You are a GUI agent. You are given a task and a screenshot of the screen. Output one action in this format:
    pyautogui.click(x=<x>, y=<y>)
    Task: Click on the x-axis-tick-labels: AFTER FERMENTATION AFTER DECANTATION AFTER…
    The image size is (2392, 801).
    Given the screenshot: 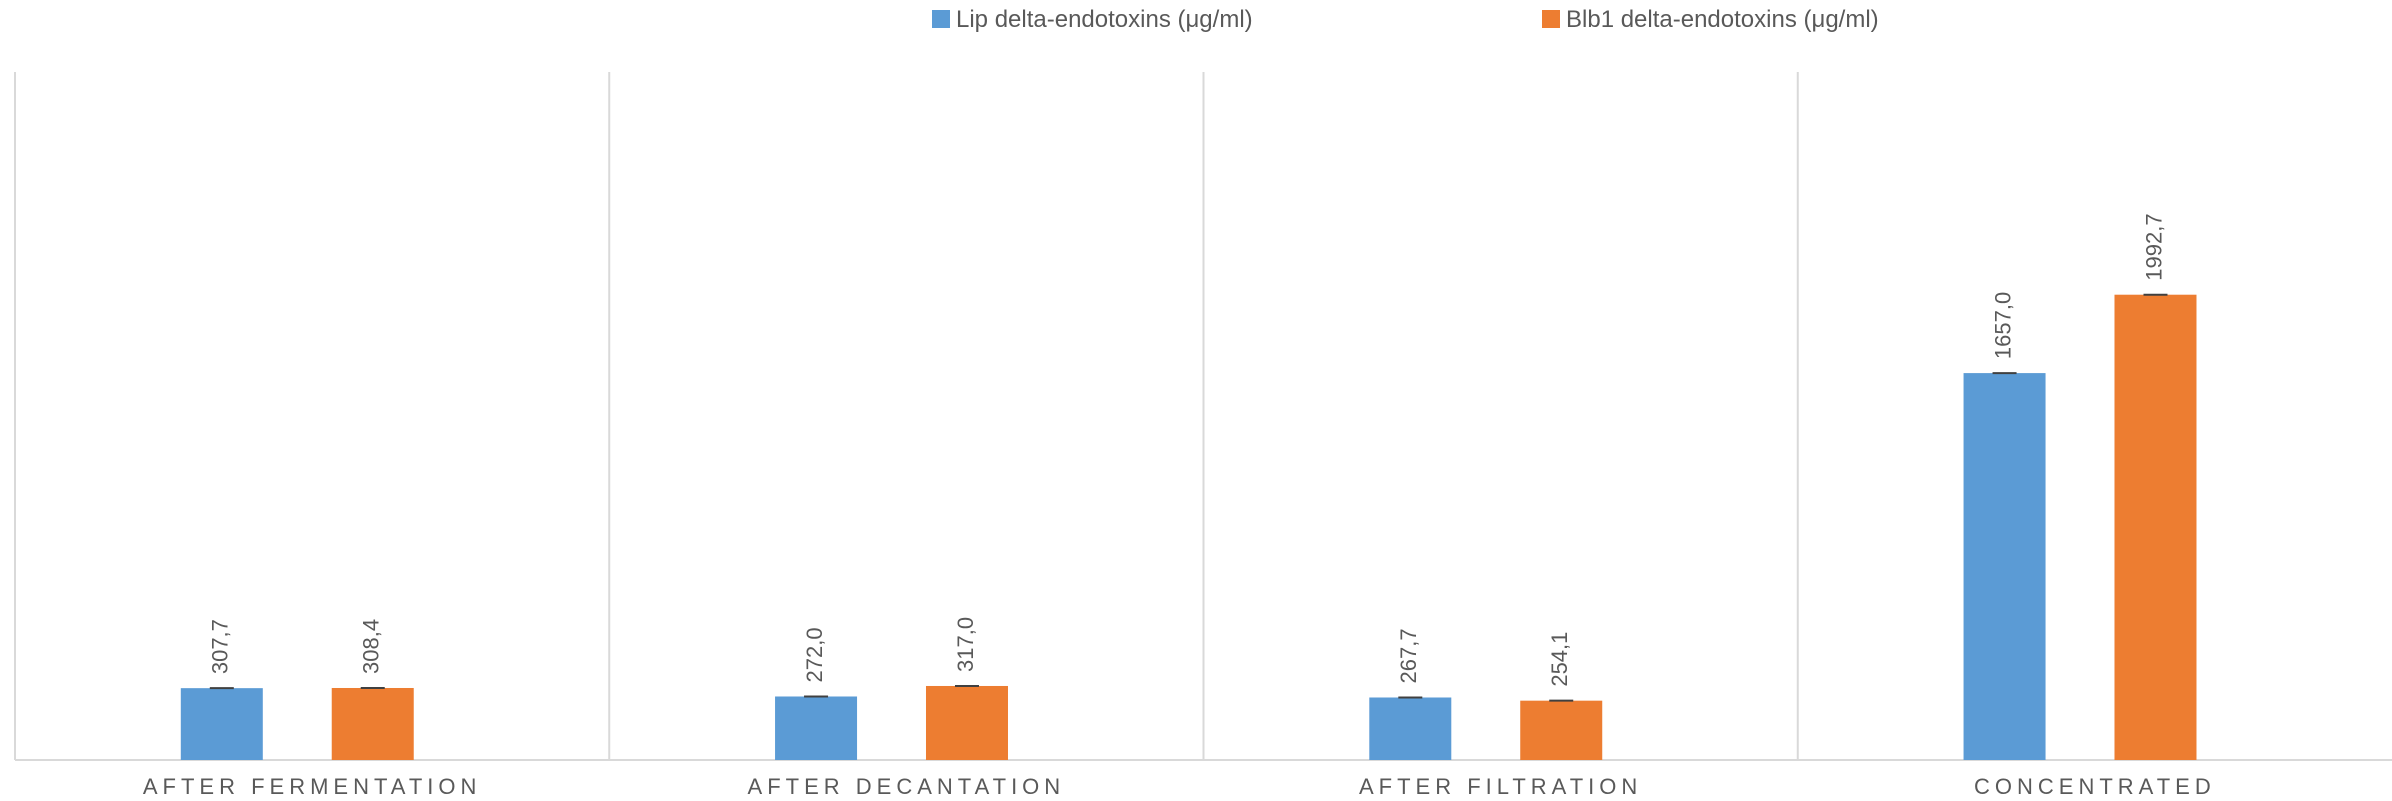 What is the action you would take?
    pyautogui.click(x=1179, y=786)
    